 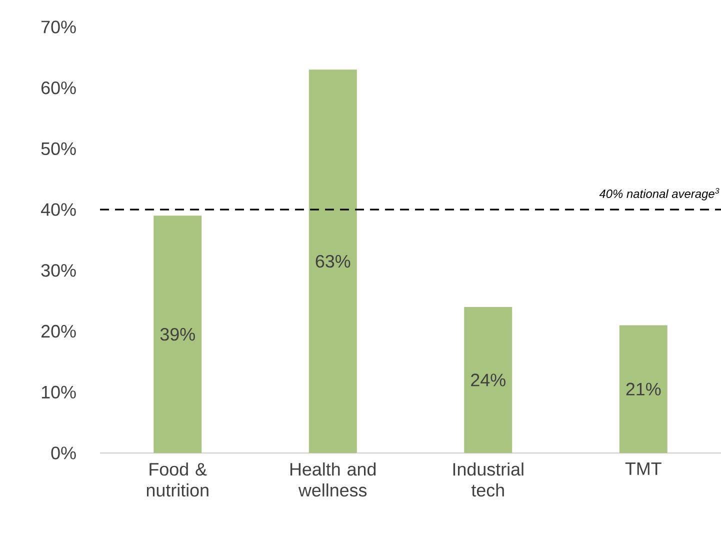 What do you see at coordinates (58, 149) in the screenshot?
I see `y-tick-label: 50%` at bounding box center [58, 149].